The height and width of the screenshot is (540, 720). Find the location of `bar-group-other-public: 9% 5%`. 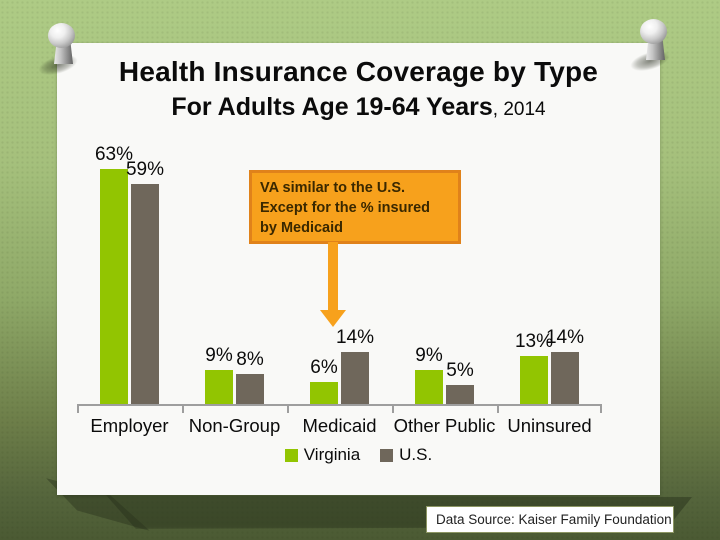

bar-group-other-public: 9% 5% is located at coordinates (444, 374).